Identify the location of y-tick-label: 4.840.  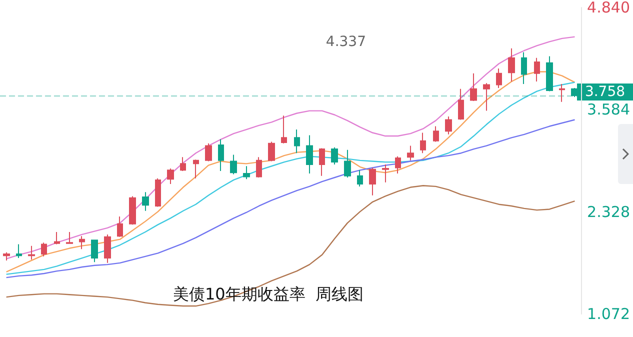
(608, 8).